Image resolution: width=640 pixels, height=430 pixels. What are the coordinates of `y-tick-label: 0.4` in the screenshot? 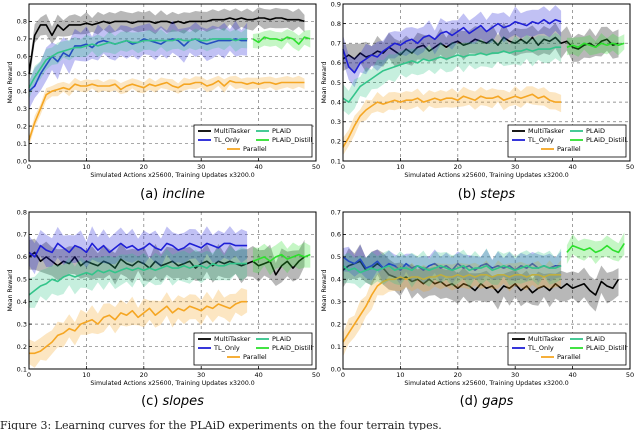 It's located at (22, 302).